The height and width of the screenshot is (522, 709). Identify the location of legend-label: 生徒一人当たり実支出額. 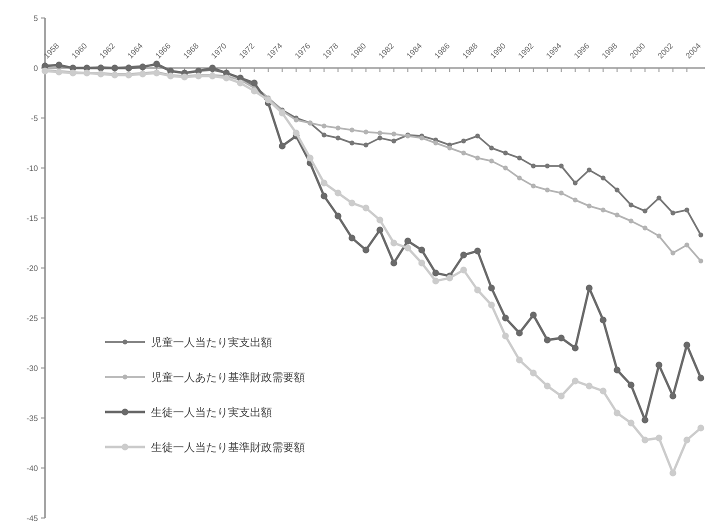
(211, 412).